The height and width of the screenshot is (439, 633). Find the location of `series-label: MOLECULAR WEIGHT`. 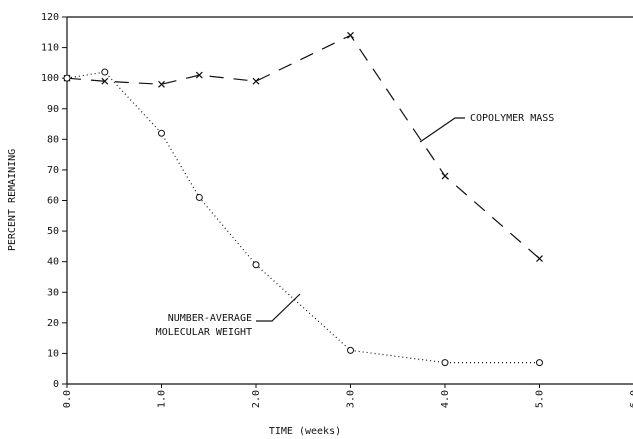

series-label: MOLECULAR WEIGHT is located at coordinates (204, 332).